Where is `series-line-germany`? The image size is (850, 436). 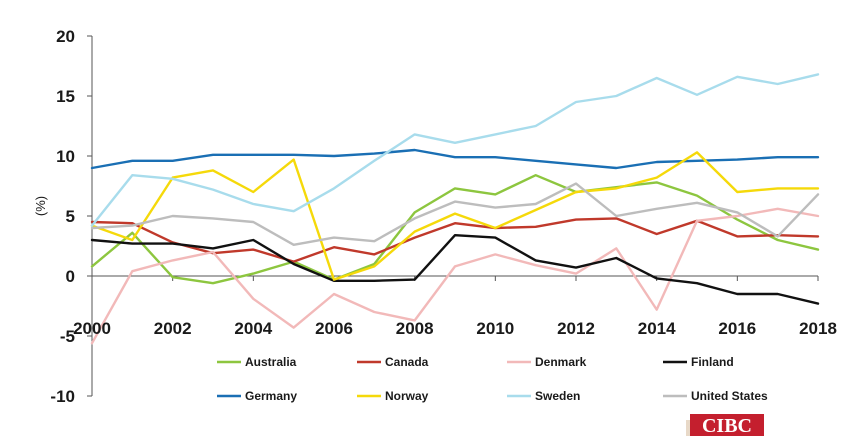 series-line-germany is located at coordinates (455, 159).